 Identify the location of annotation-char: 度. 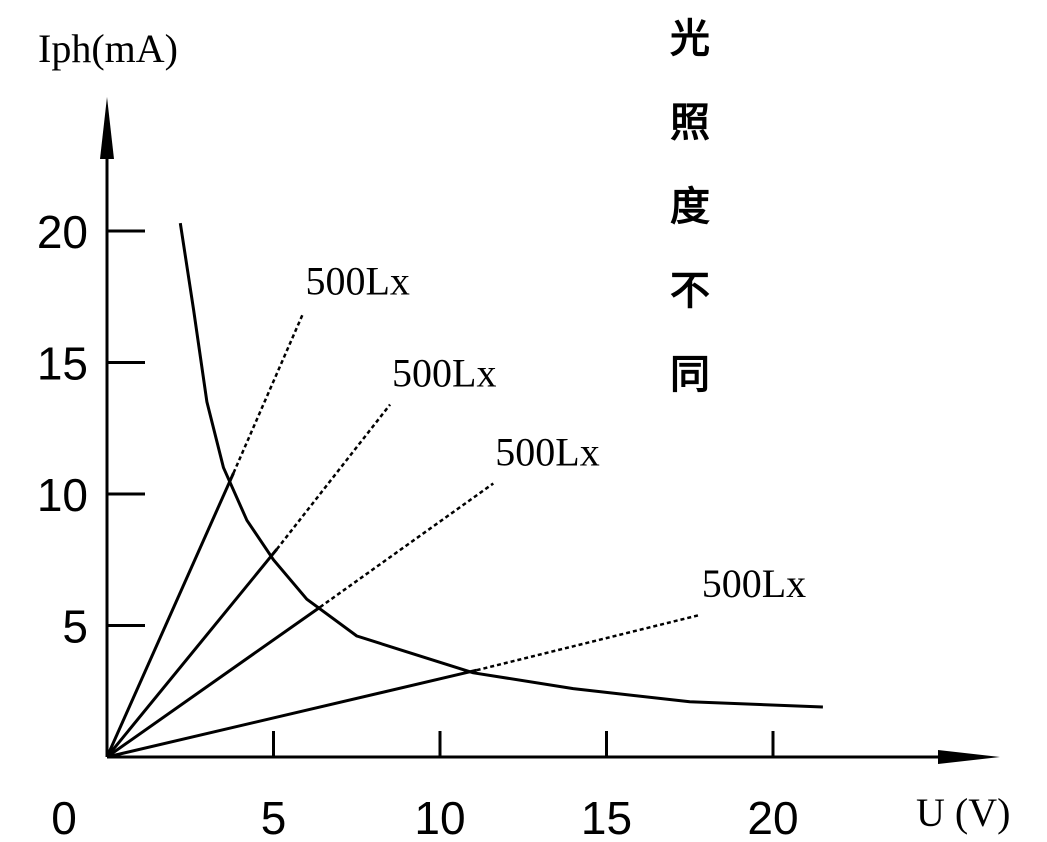
(690, 207).